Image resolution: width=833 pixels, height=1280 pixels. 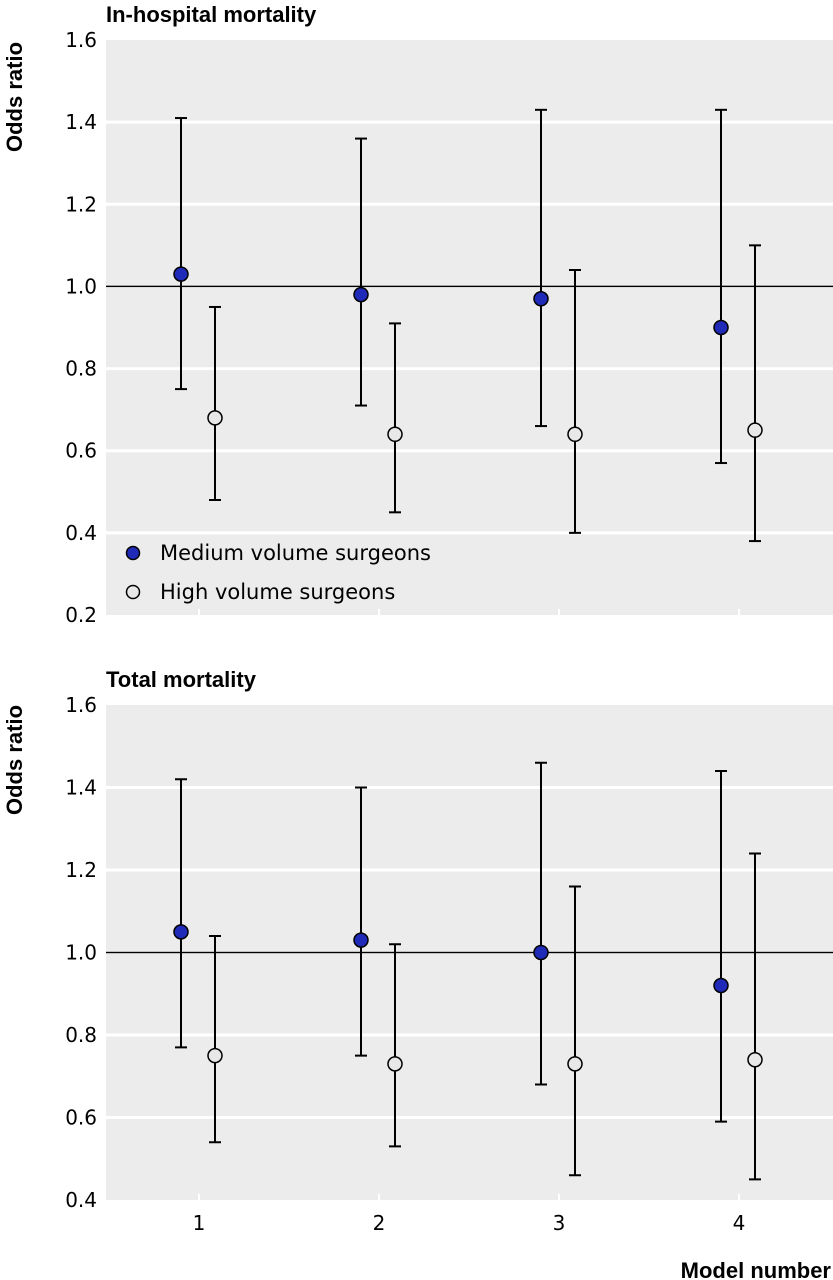 I want to click on y-tick-label-4: 1.0, so click(x=81, y=286).